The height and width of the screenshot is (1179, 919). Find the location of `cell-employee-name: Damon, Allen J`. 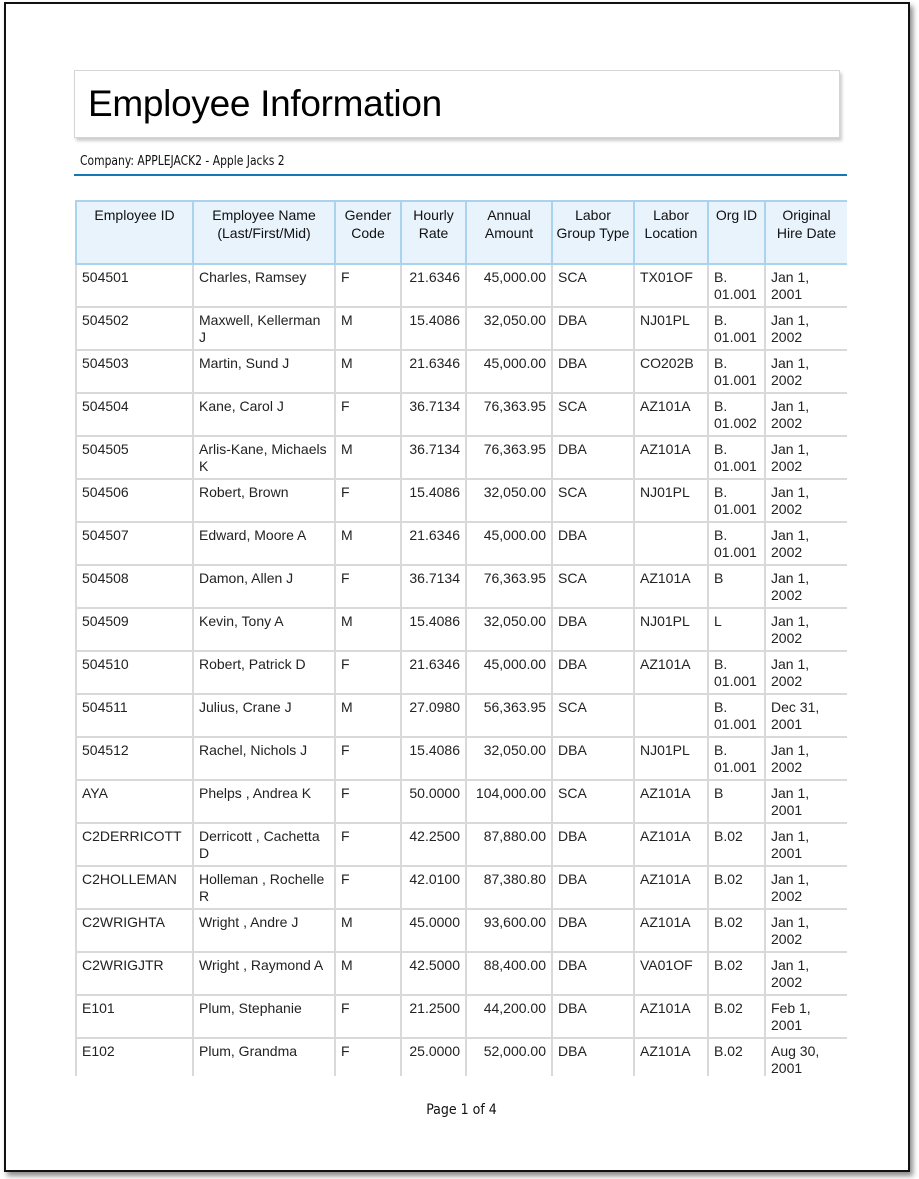

cell-employee-name: Damon, Allen J is located at coordinates (264, 586).